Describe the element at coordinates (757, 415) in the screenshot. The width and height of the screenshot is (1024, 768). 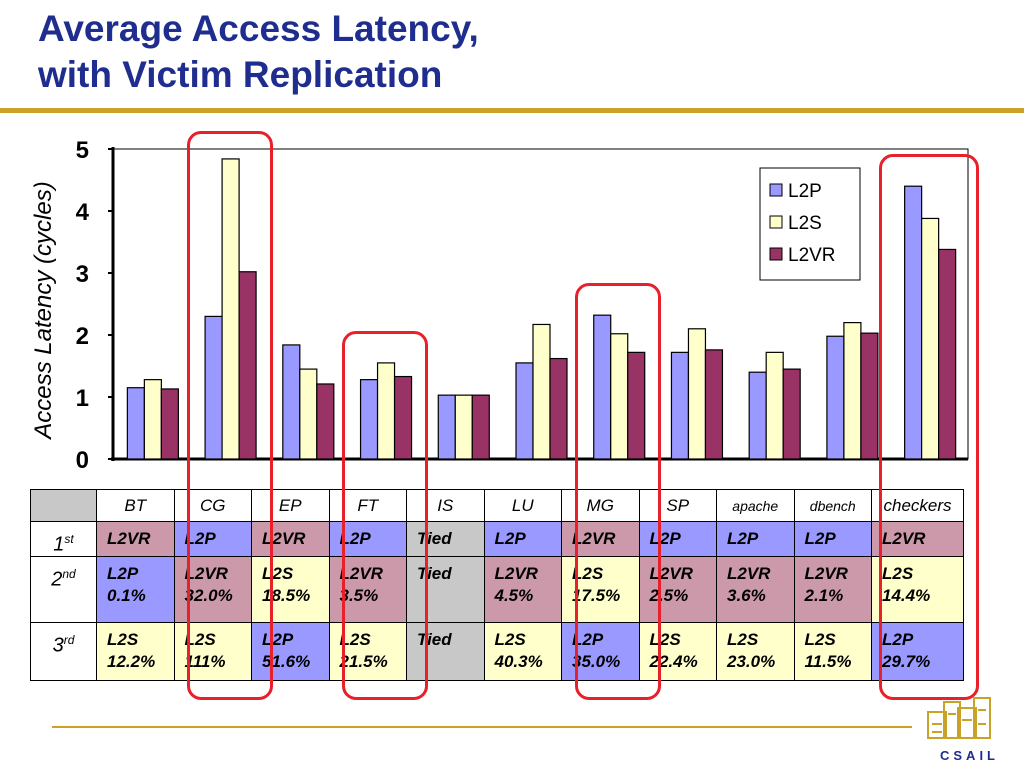
I see `bar-apache-L2P` at that location.